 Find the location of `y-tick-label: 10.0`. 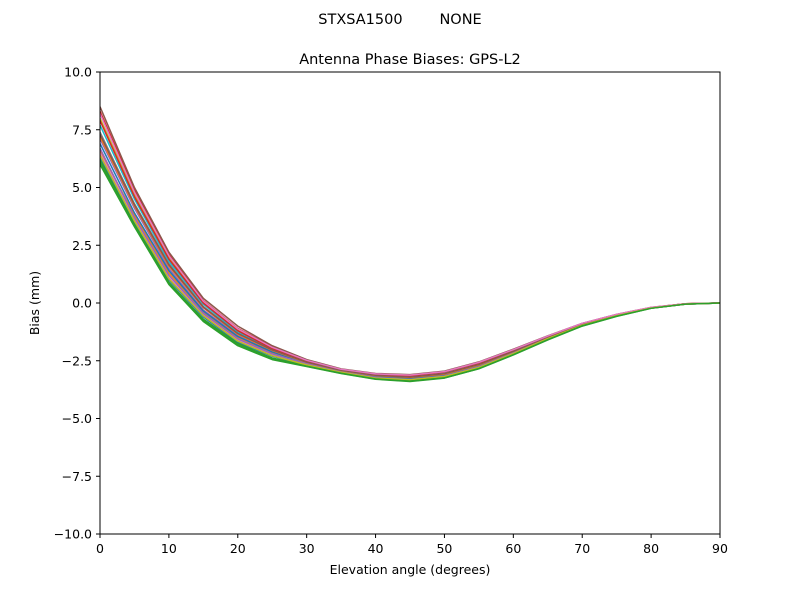

y-tick-label: 10.0 is located at coordinates (78, 72).